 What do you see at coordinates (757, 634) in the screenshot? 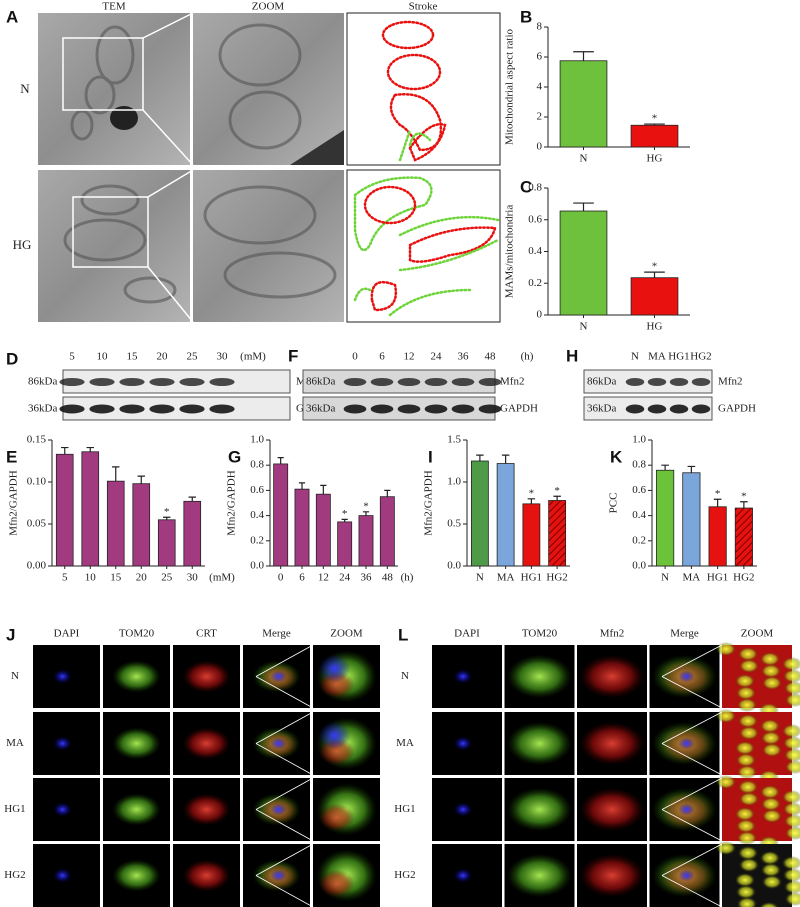
I see `column-header: ZOOM` at bounding box center [757, 634].